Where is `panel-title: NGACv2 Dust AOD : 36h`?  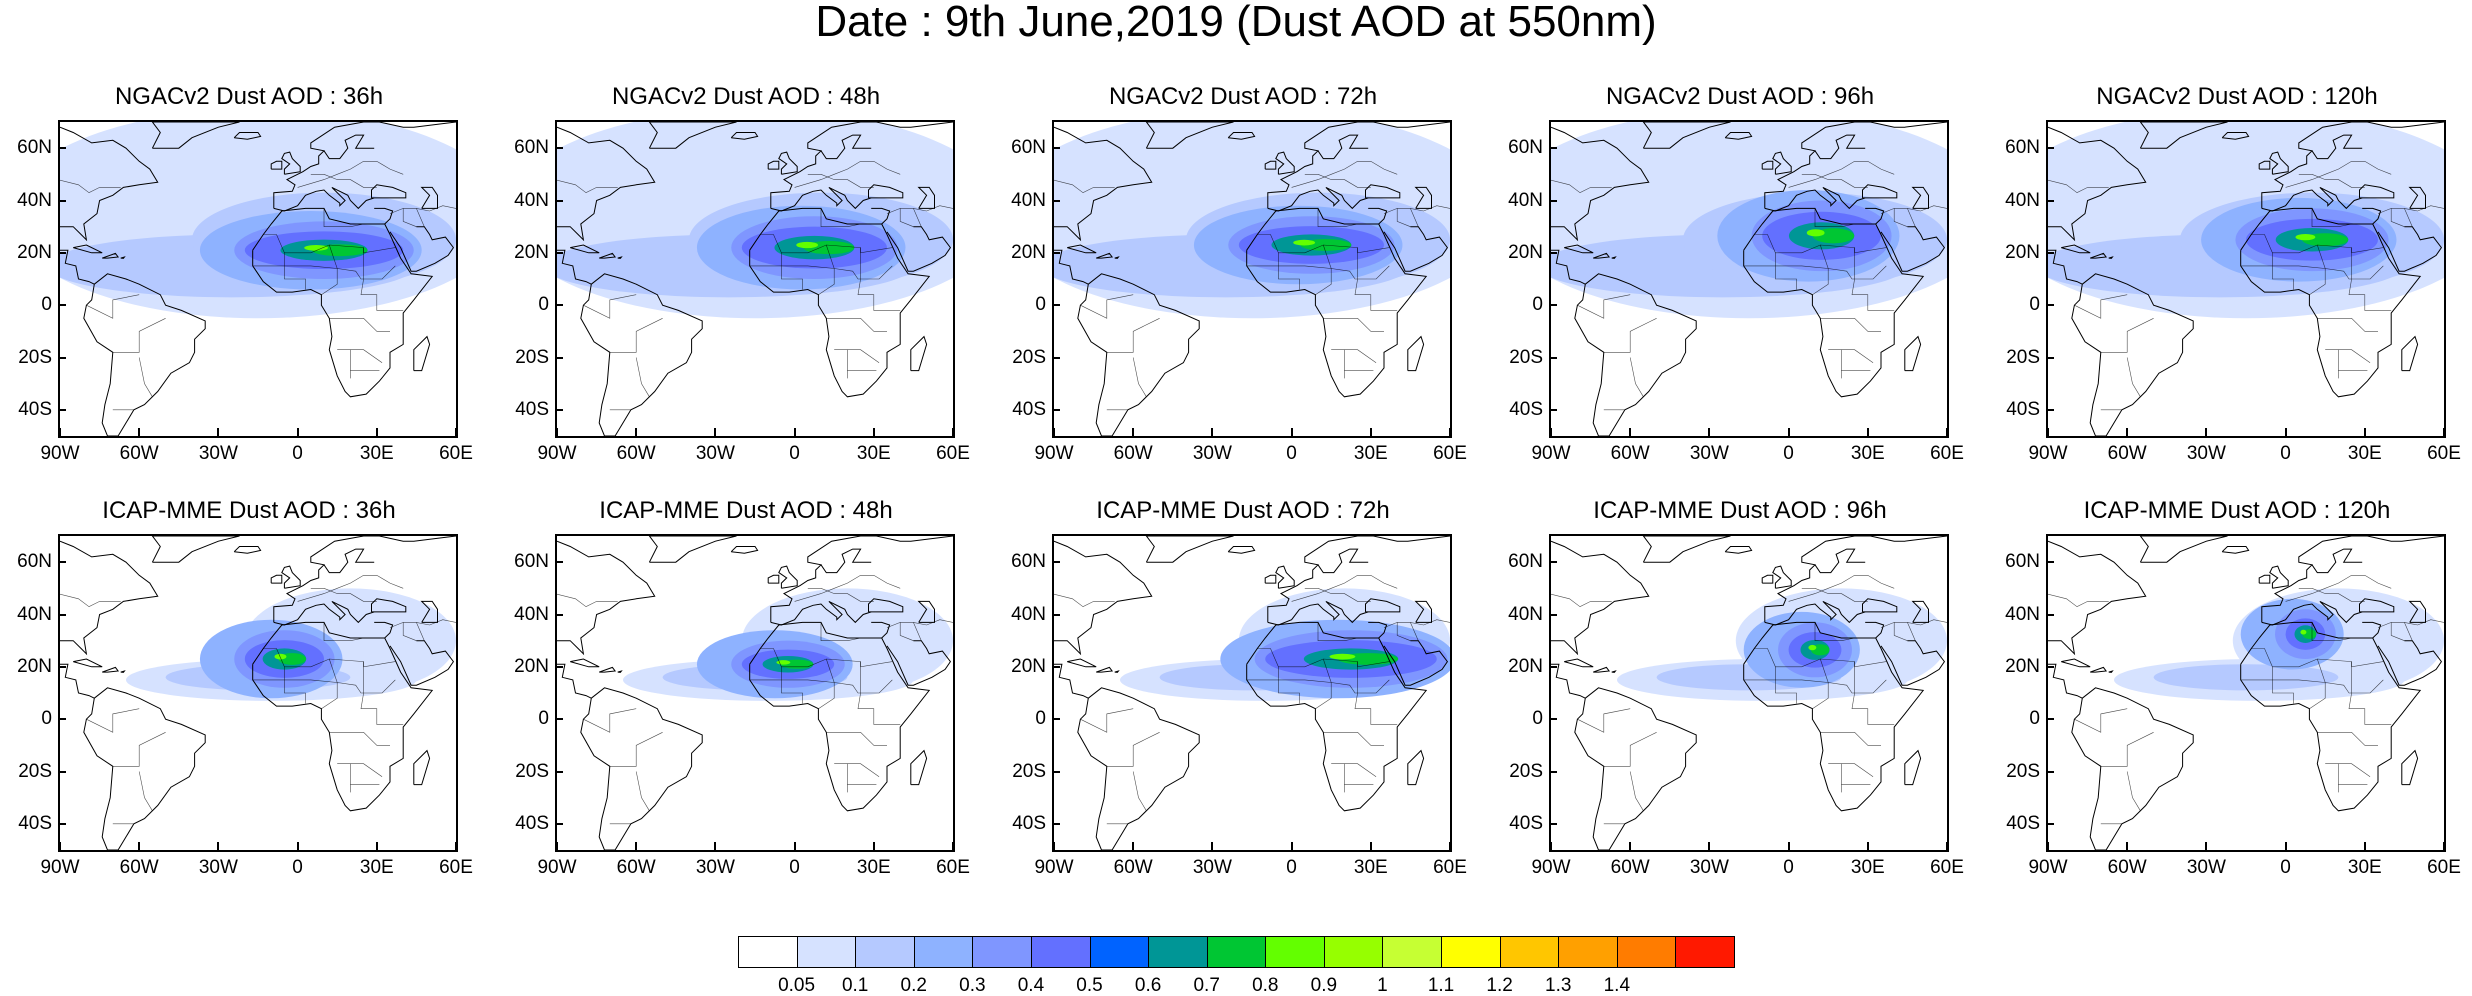 panel-title: NGACv2 Dust AOD : 36h is located at coordinates (249, 96).